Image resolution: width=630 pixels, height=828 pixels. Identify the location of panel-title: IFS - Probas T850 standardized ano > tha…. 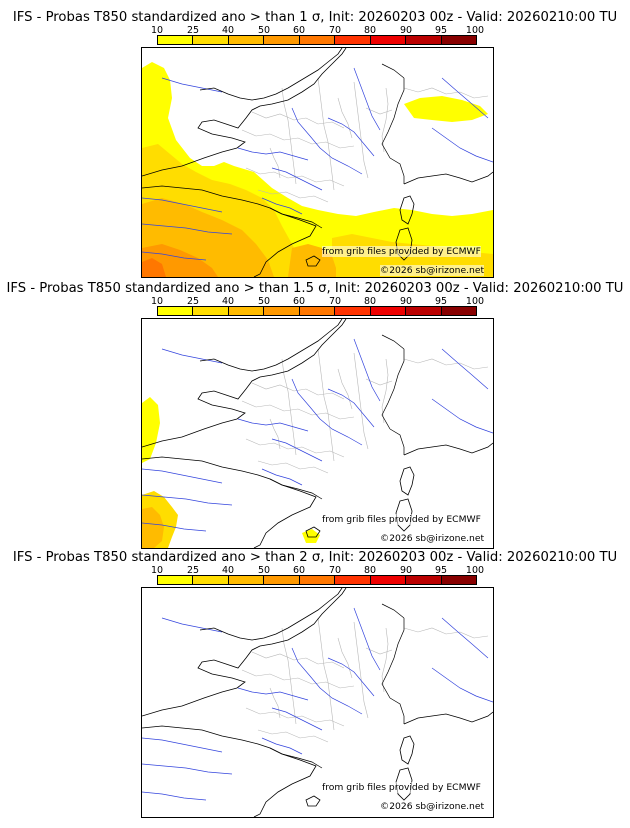
(315, 557).